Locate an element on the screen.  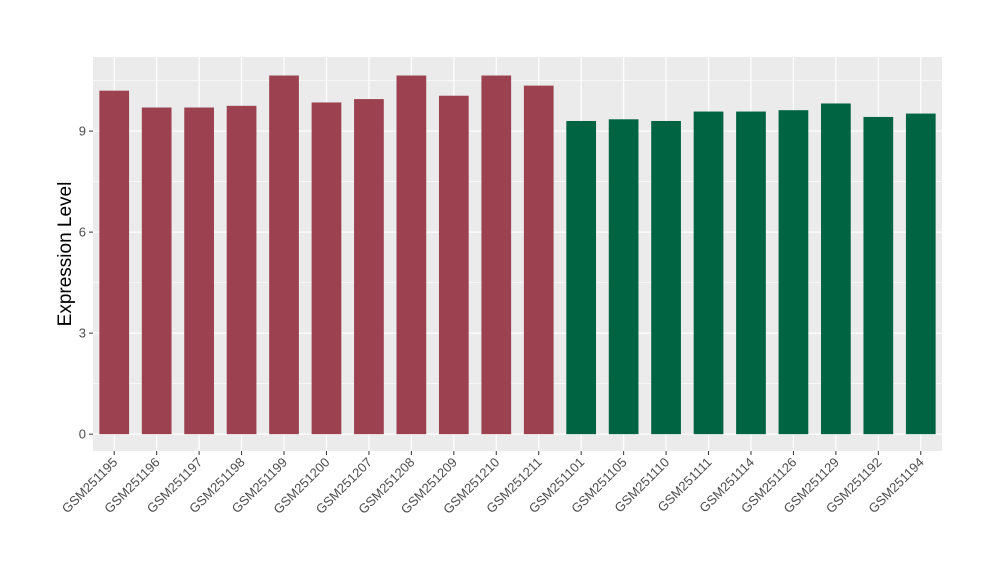
bar-GSM251110 is located at coordinates (666, 277).